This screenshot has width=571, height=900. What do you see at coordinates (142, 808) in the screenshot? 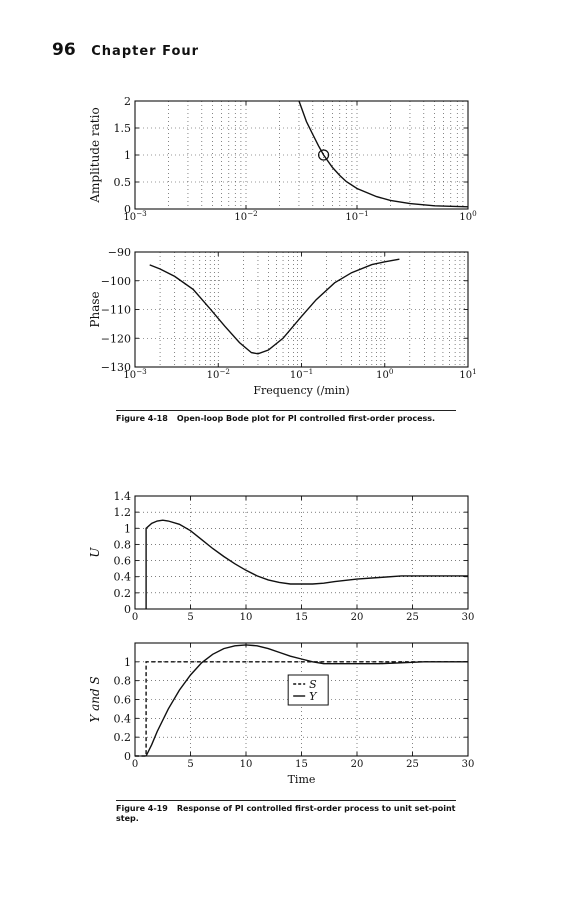
I see `figure-label: Figure 4-19` at bounding box center [142, 808].